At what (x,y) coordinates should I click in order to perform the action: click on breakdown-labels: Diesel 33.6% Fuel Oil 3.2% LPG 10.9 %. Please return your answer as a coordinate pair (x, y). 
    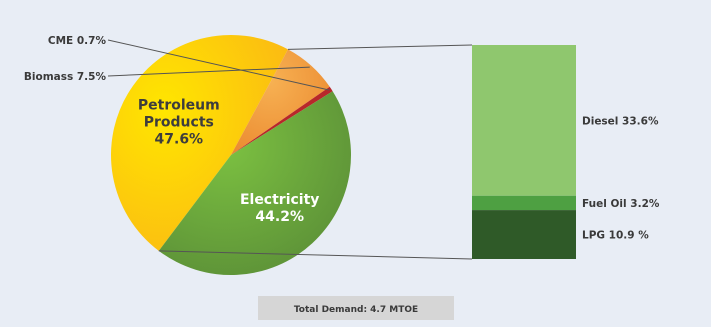
    Looking at the image, I should click on (621, 178).